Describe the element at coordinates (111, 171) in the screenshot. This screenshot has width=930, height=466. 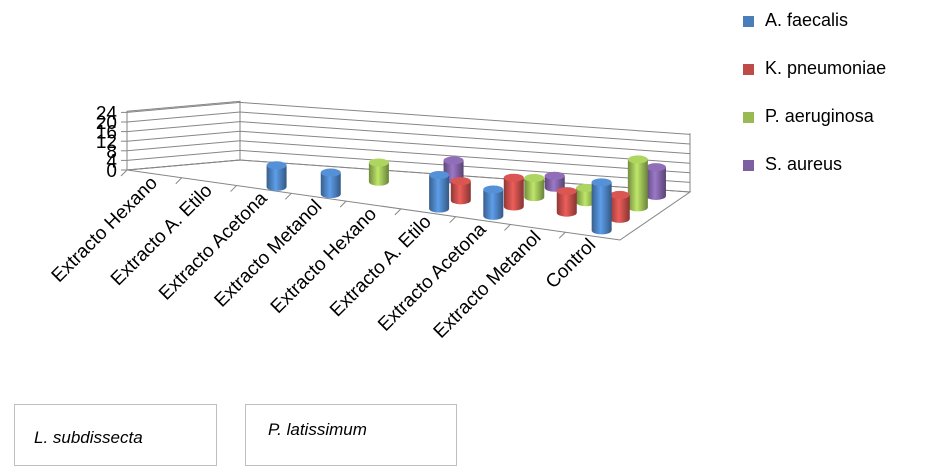
I see `y-tick-label: 0` at that location.